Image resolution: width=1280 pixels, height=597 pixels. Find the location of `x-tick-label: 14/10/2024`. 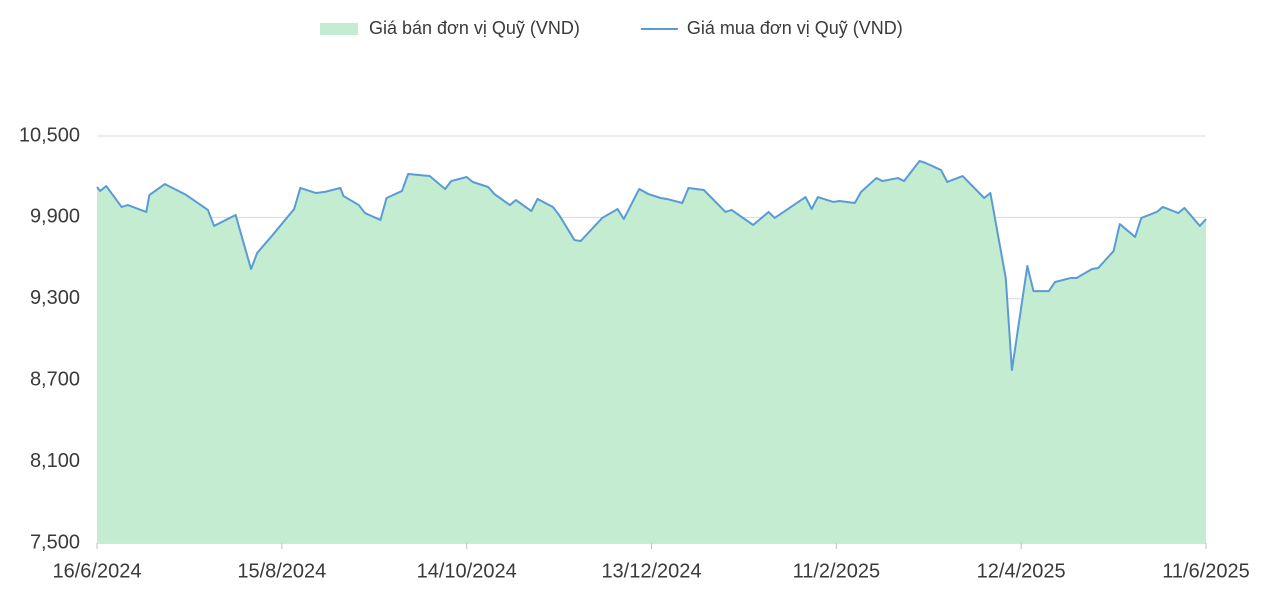

x-tick-label: 14/10/2024 is located at coordinates (467, 571).